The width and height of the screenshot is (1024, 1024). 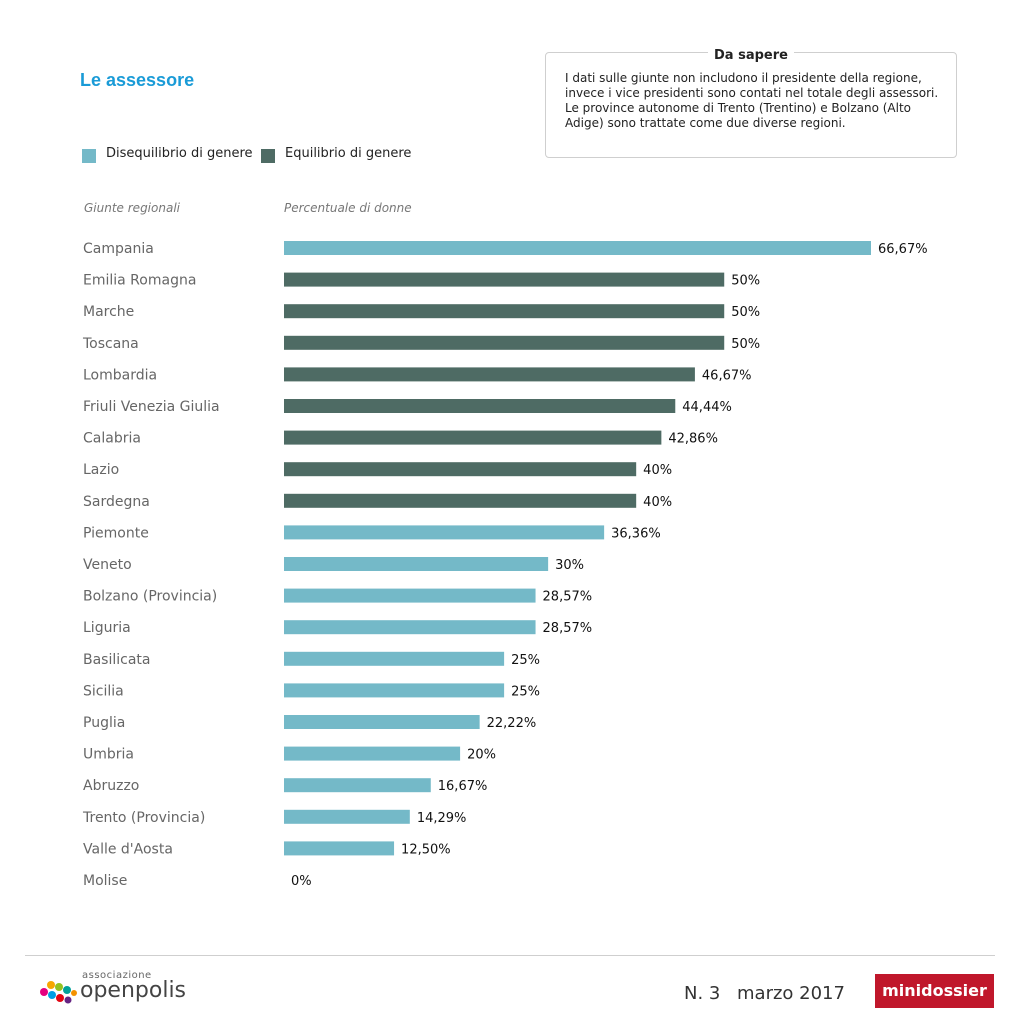 What do you see at coordinates (101, 470) in the screenshot?
I see `category-label: Lazio` at bounding box center [101, 470].